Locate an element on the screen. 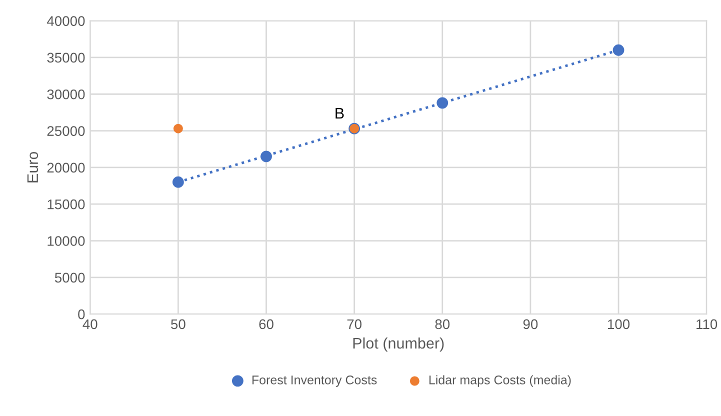 The width and height of the screenshot is (721, 416). y-tick-label: 5000 is located at coordinates (69, 277).